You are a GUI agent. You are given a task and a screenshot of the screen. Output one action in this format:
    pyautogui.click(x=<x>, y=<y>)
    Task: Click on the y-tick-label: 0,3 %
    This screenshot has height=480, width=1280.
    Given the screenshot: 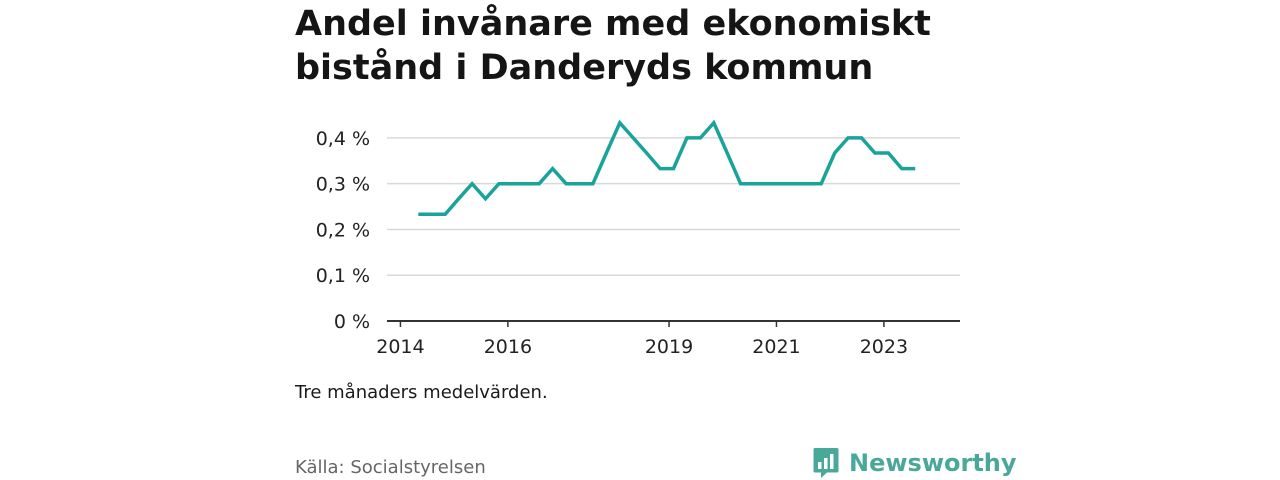 What is the action you would take?
    pyautogui.click(x=343, y=185)
    